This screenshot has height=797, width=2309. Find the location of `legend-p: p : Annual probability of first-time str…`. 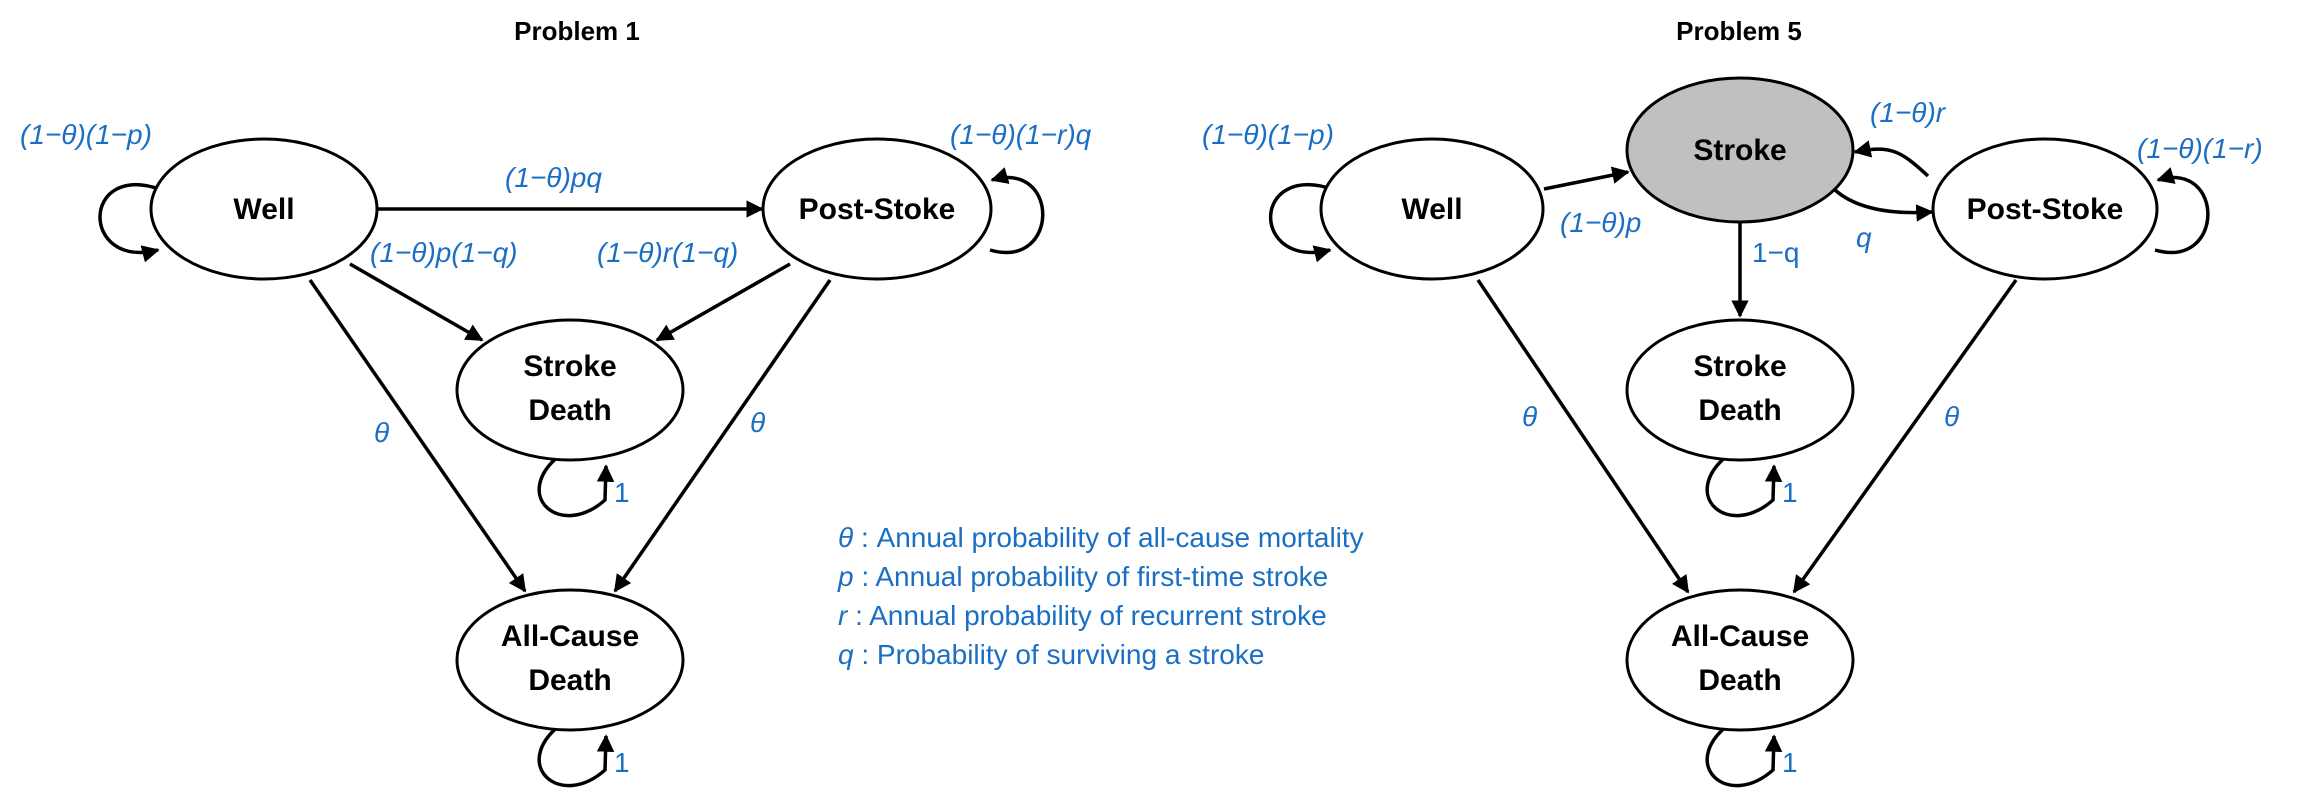

legend-p: p : Annual probability of first-time str… is located at coordinates (1082, 576).